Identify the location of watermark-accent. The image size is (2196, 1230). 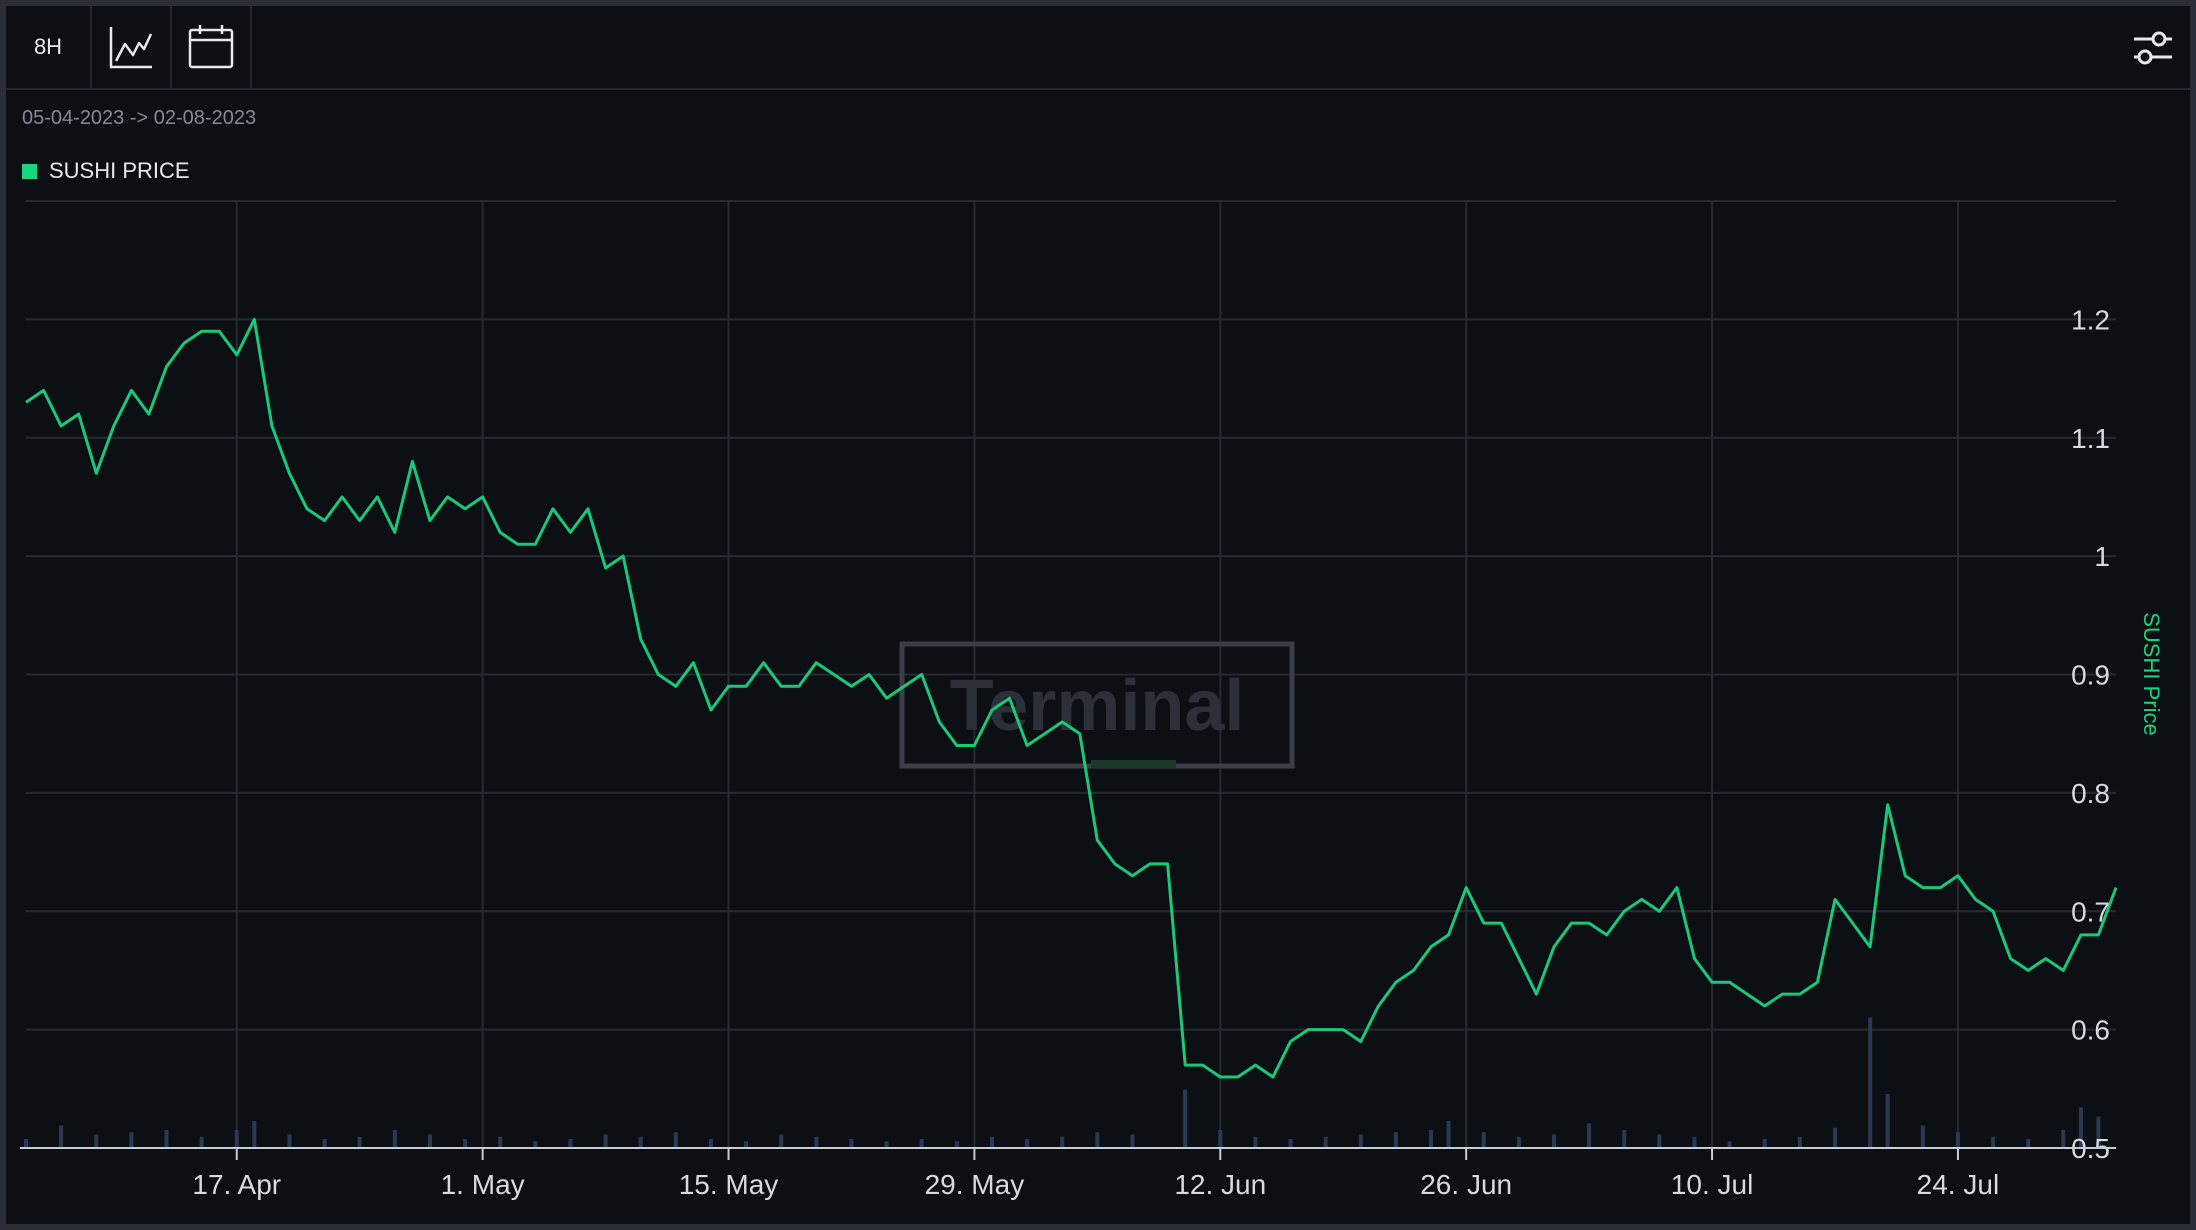
(1133, 764).